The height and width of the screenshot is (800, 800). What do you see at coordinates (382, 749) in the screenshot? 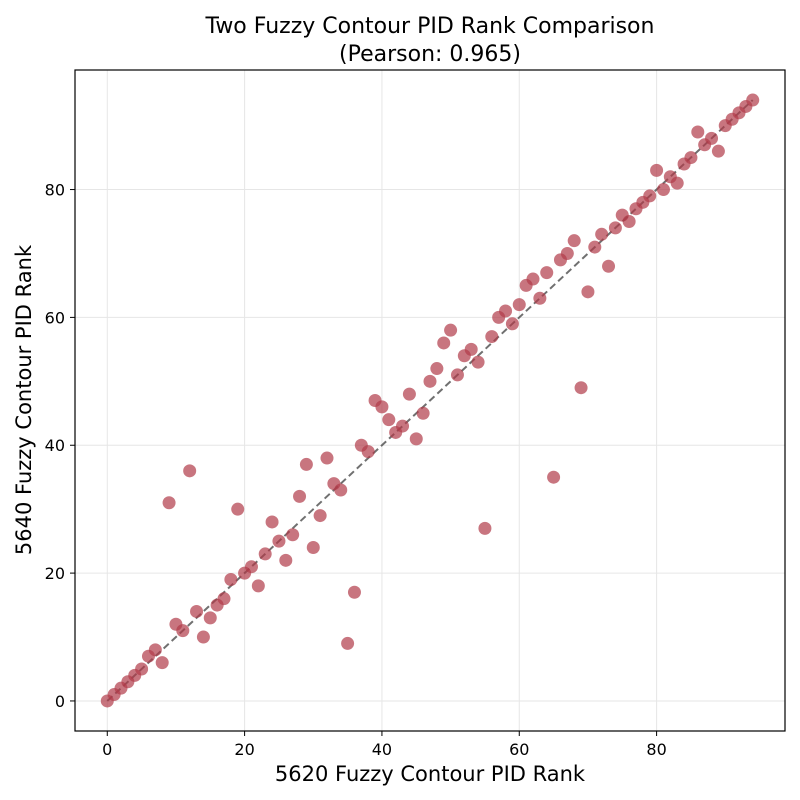
I see `x-tick-label: 40` at bounding box center [382, 749].